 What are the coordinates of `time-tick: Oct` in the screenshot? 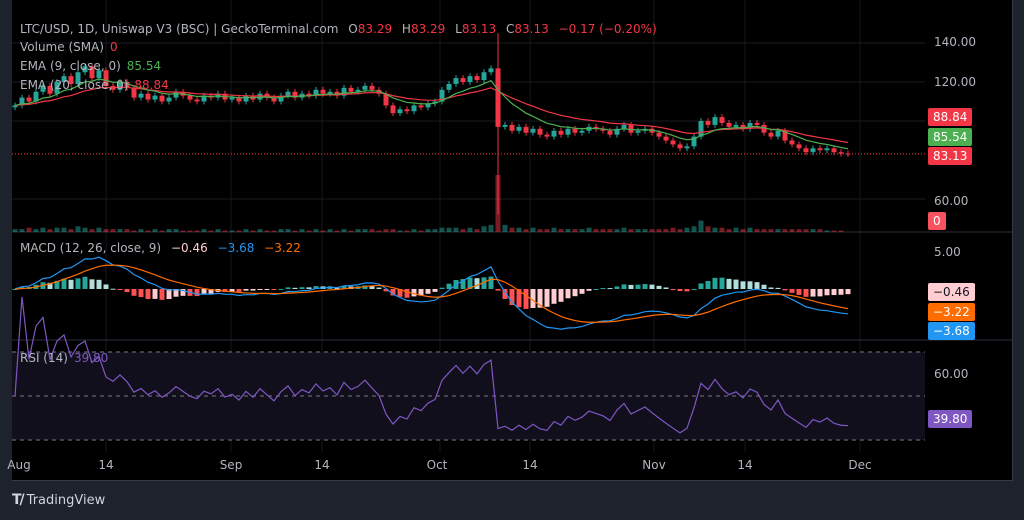 It's located at (437, 465).